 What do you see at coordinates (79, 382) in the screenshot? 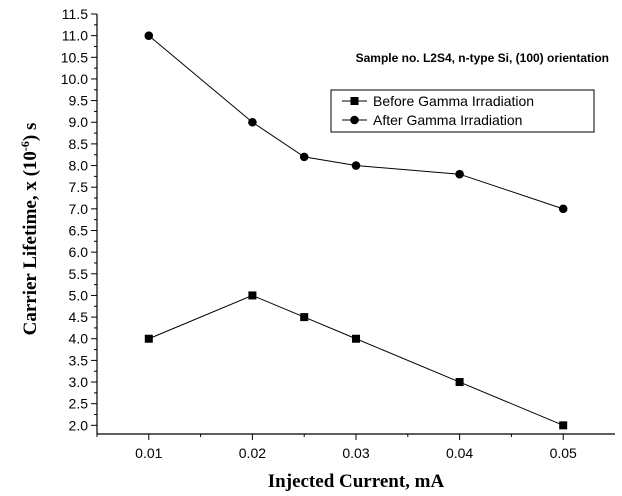
I see `y-tick-label: 3.0` at bounding box center [79, 382].